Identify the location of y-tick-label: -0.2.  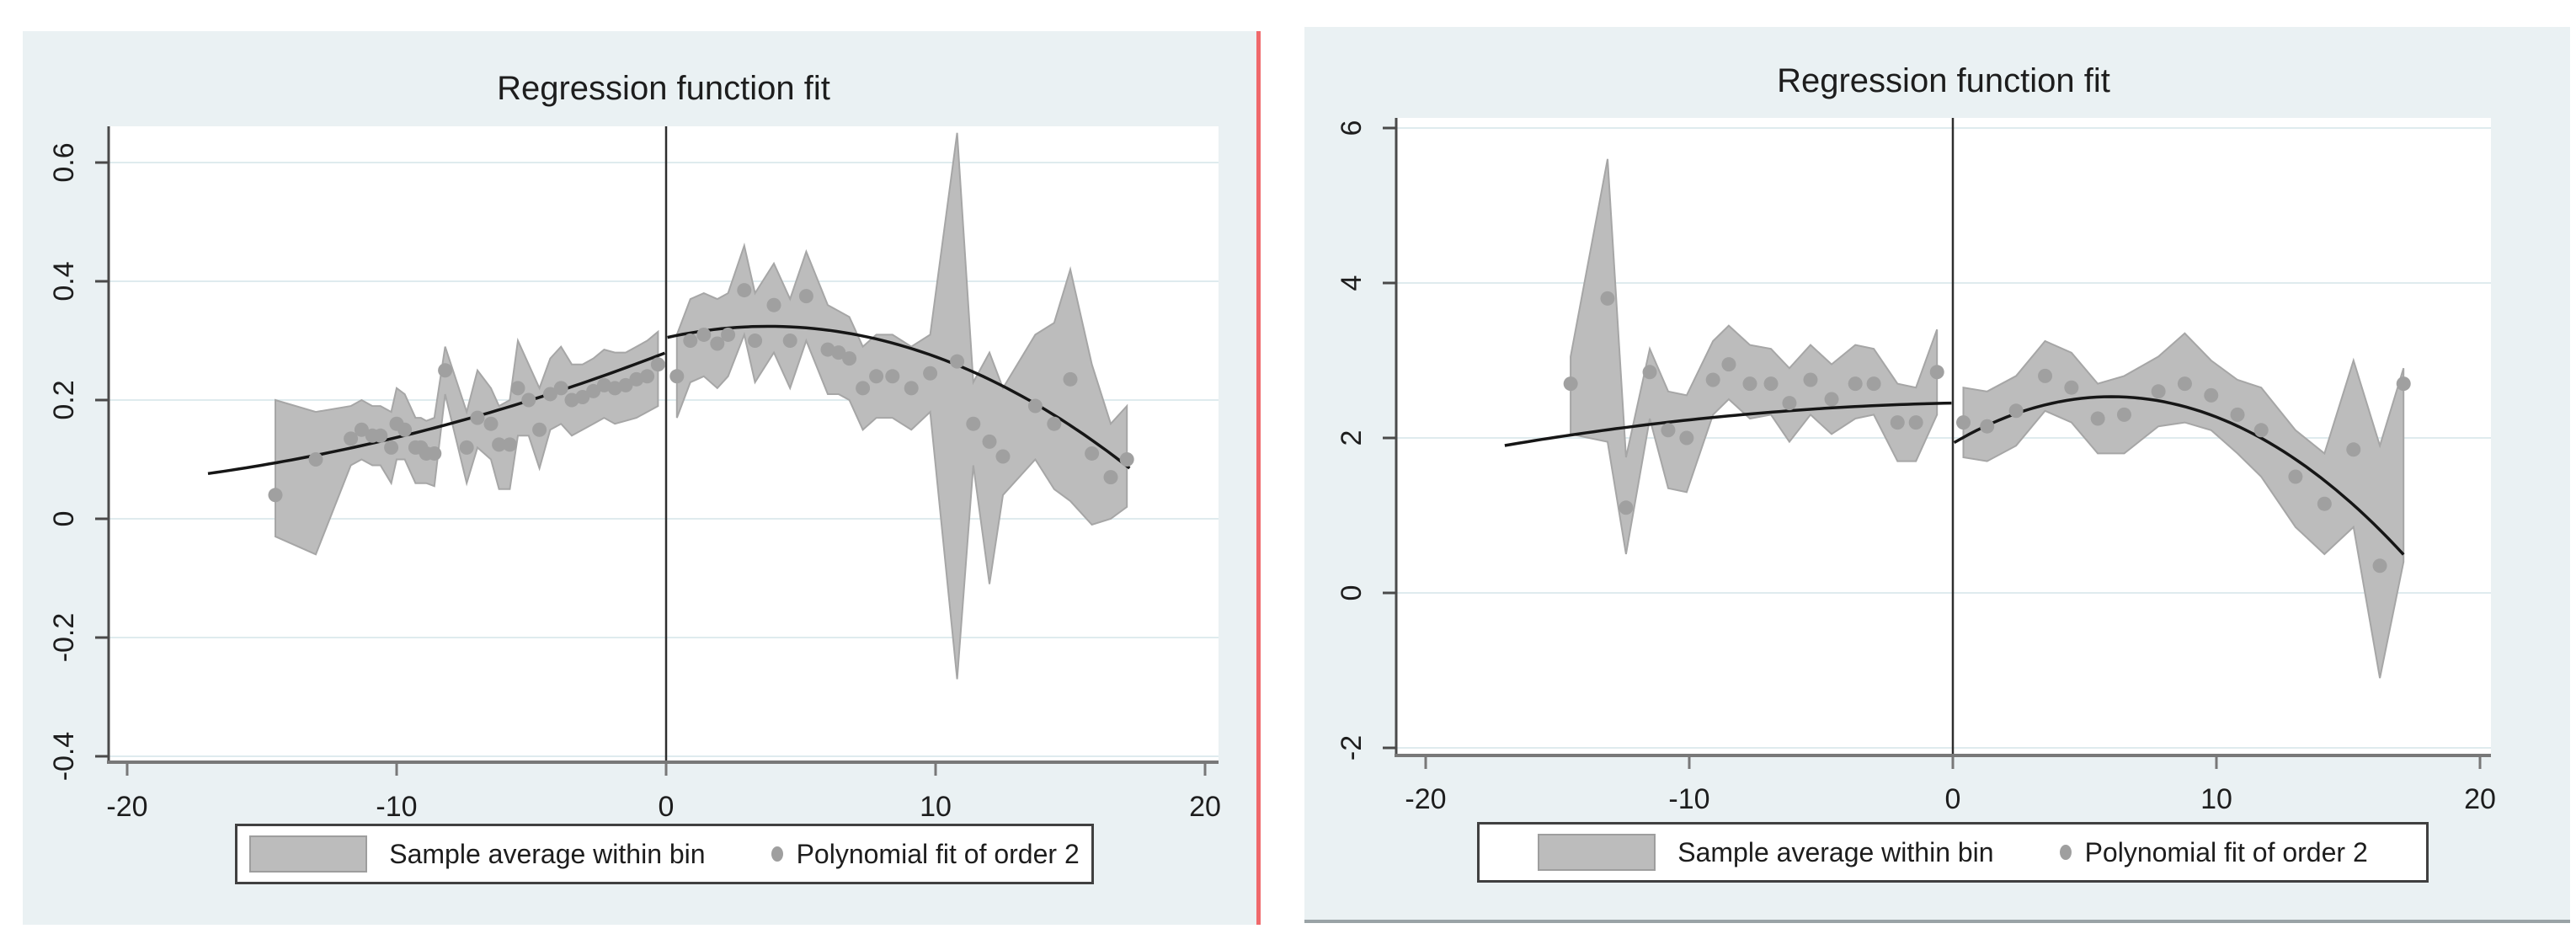
(64, 638).